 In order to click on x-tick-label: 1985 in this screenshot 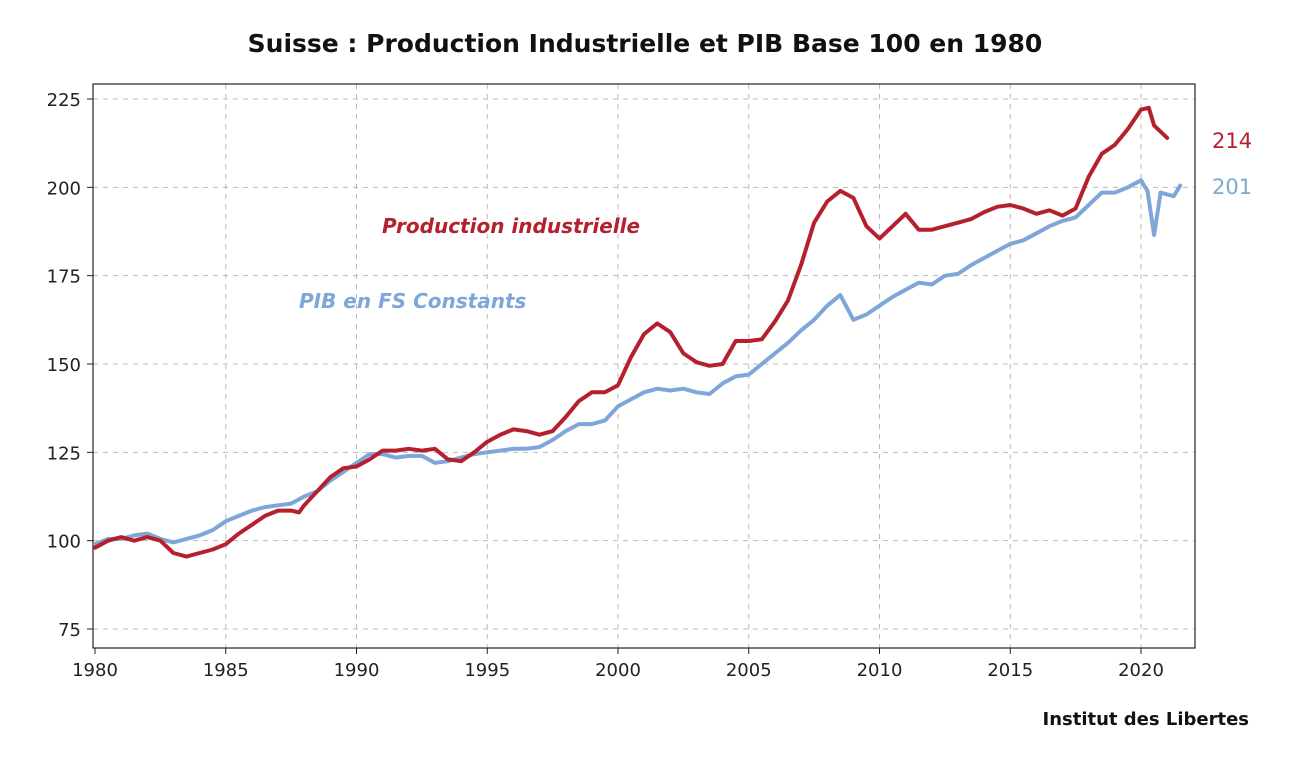, I will do `click(226, 670)`.